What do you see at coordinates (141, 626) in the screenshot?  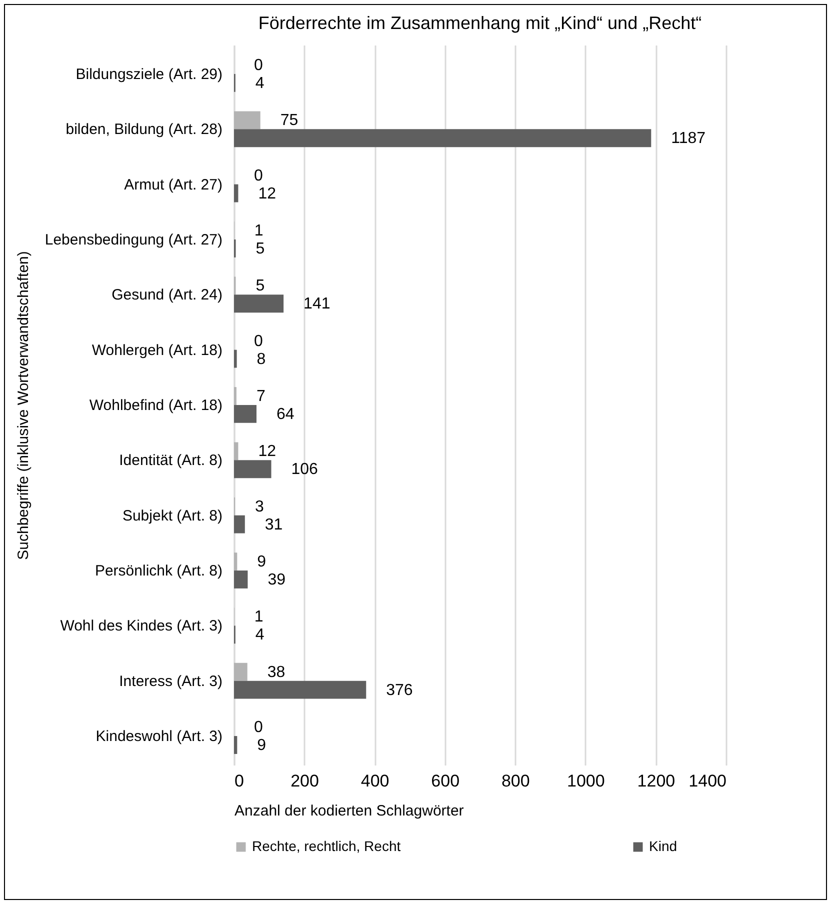 I see `y-tick-label: Wohl des Kindes (Art. 3)` at bounding box center [141, 626].